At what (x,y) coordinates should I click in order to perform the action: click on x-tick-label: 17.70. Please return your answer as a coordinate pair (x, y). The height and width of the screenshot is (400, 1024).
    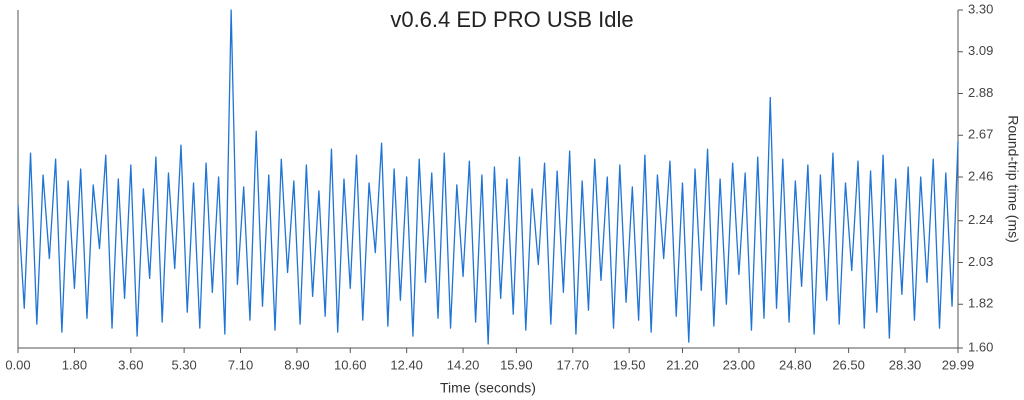
    Looking at the image, I should click on (573, 364).